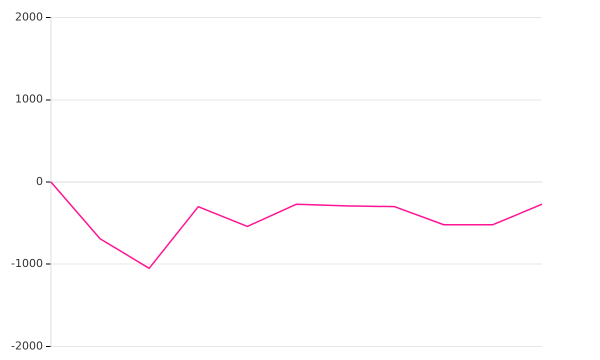 This screenshot has height=360, width=600. What do you see at coordinates (28, 99) in the screenshot?
I see `y-tick-label: 1000` at bounding box center [28, 99].